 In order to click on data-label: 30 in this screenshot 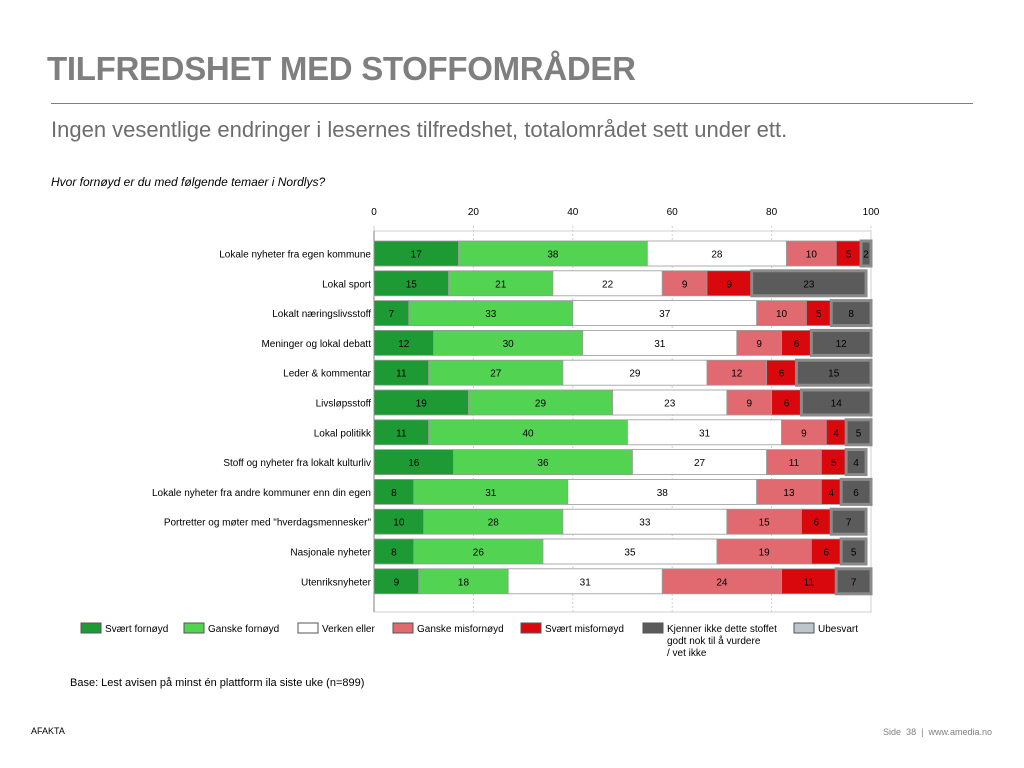, I will do `click(509, 344)`.